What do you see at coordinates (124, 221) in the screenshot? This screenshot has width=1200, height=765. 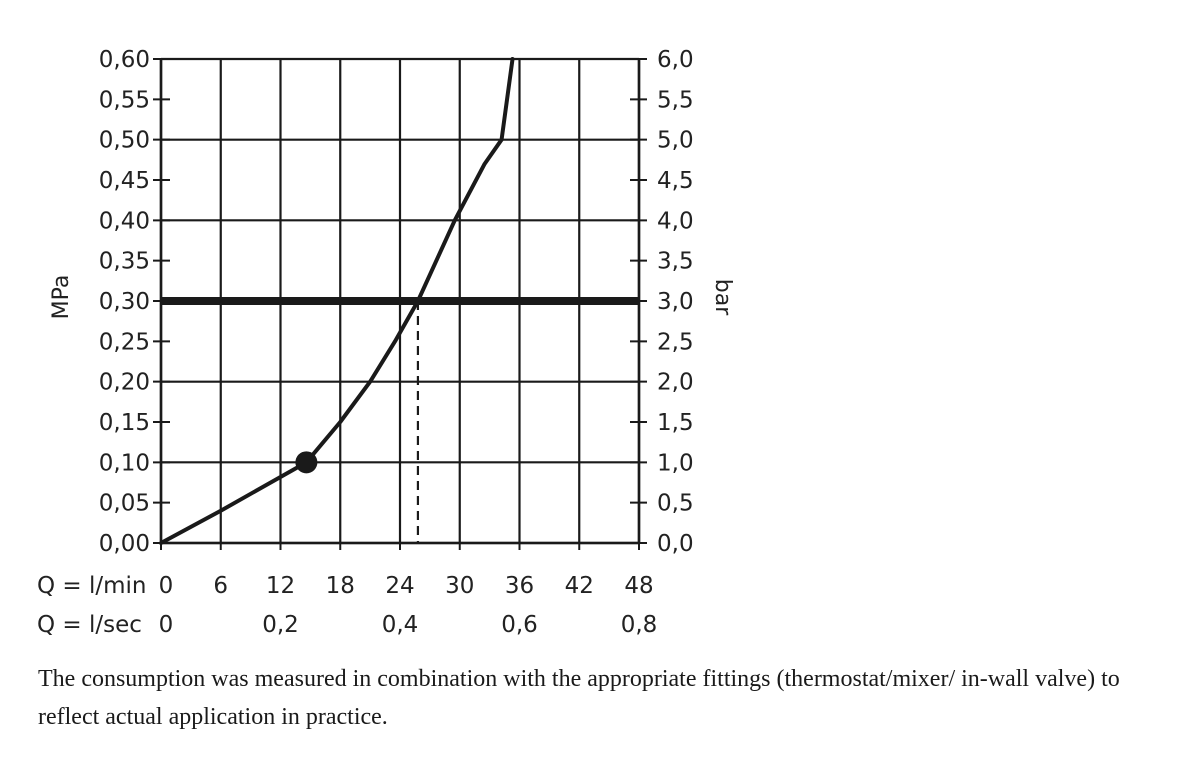 I see `left-tick-label: 0,40` at bounding box center [124, 221].